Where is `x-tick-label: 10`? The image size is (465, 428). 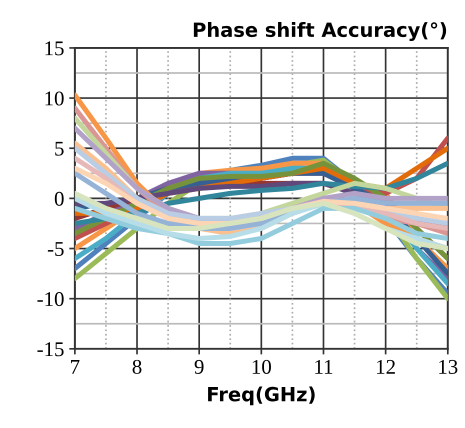
x-tick-label: 10 is located at coordinates (261, 367).